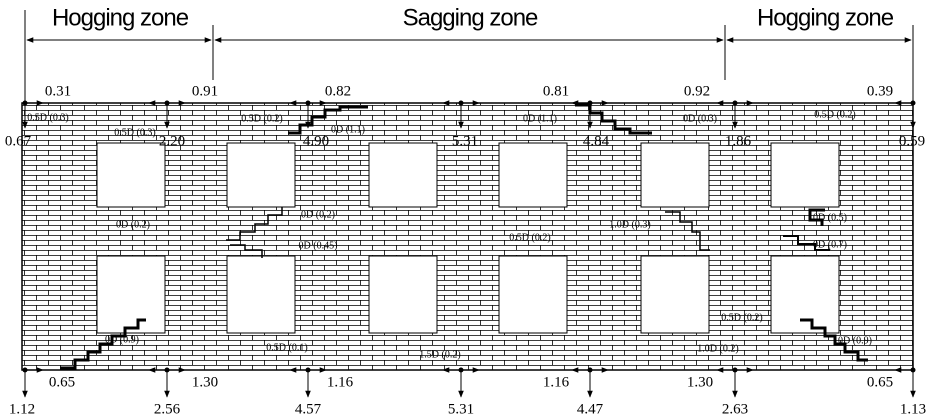 The width and height of the screenshot is (937, 419). Describe the element at coordinates (735, 409) in the screenshot. I see `bottom-point: 2.63` at that location.